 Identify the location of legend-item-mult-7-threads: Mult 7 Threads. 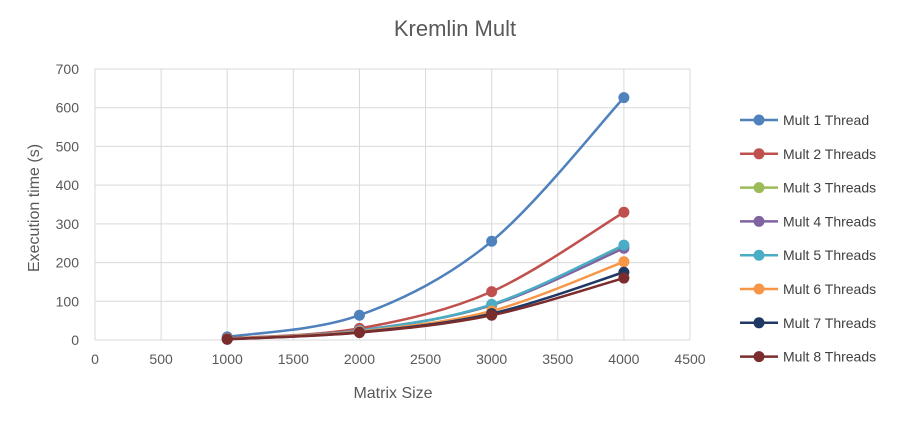
(808, 323).